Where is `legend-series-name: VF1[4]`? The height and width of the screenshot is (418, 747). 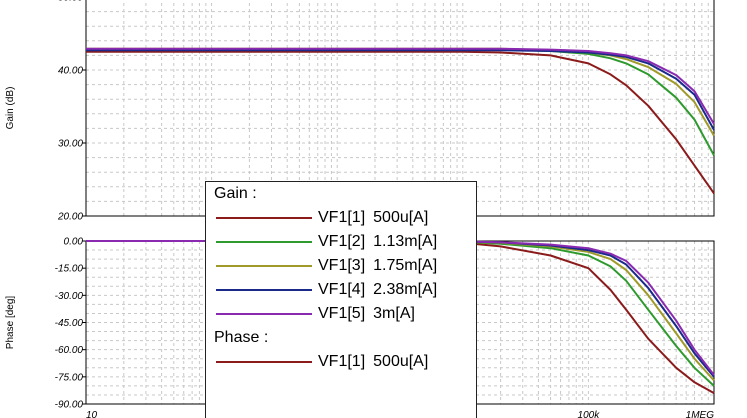
legend-series-name: VF1[4] is located at coordinates (342, 289).